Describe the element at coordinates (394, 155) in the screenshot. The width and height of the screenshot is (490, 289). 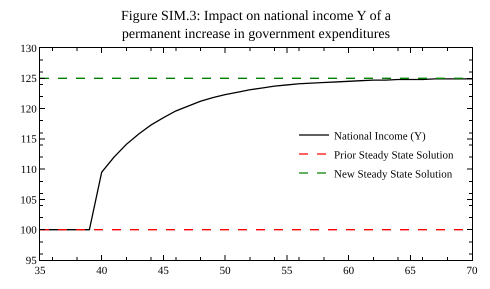
I see `legend-label: Prior Steady State Solution` at that location.